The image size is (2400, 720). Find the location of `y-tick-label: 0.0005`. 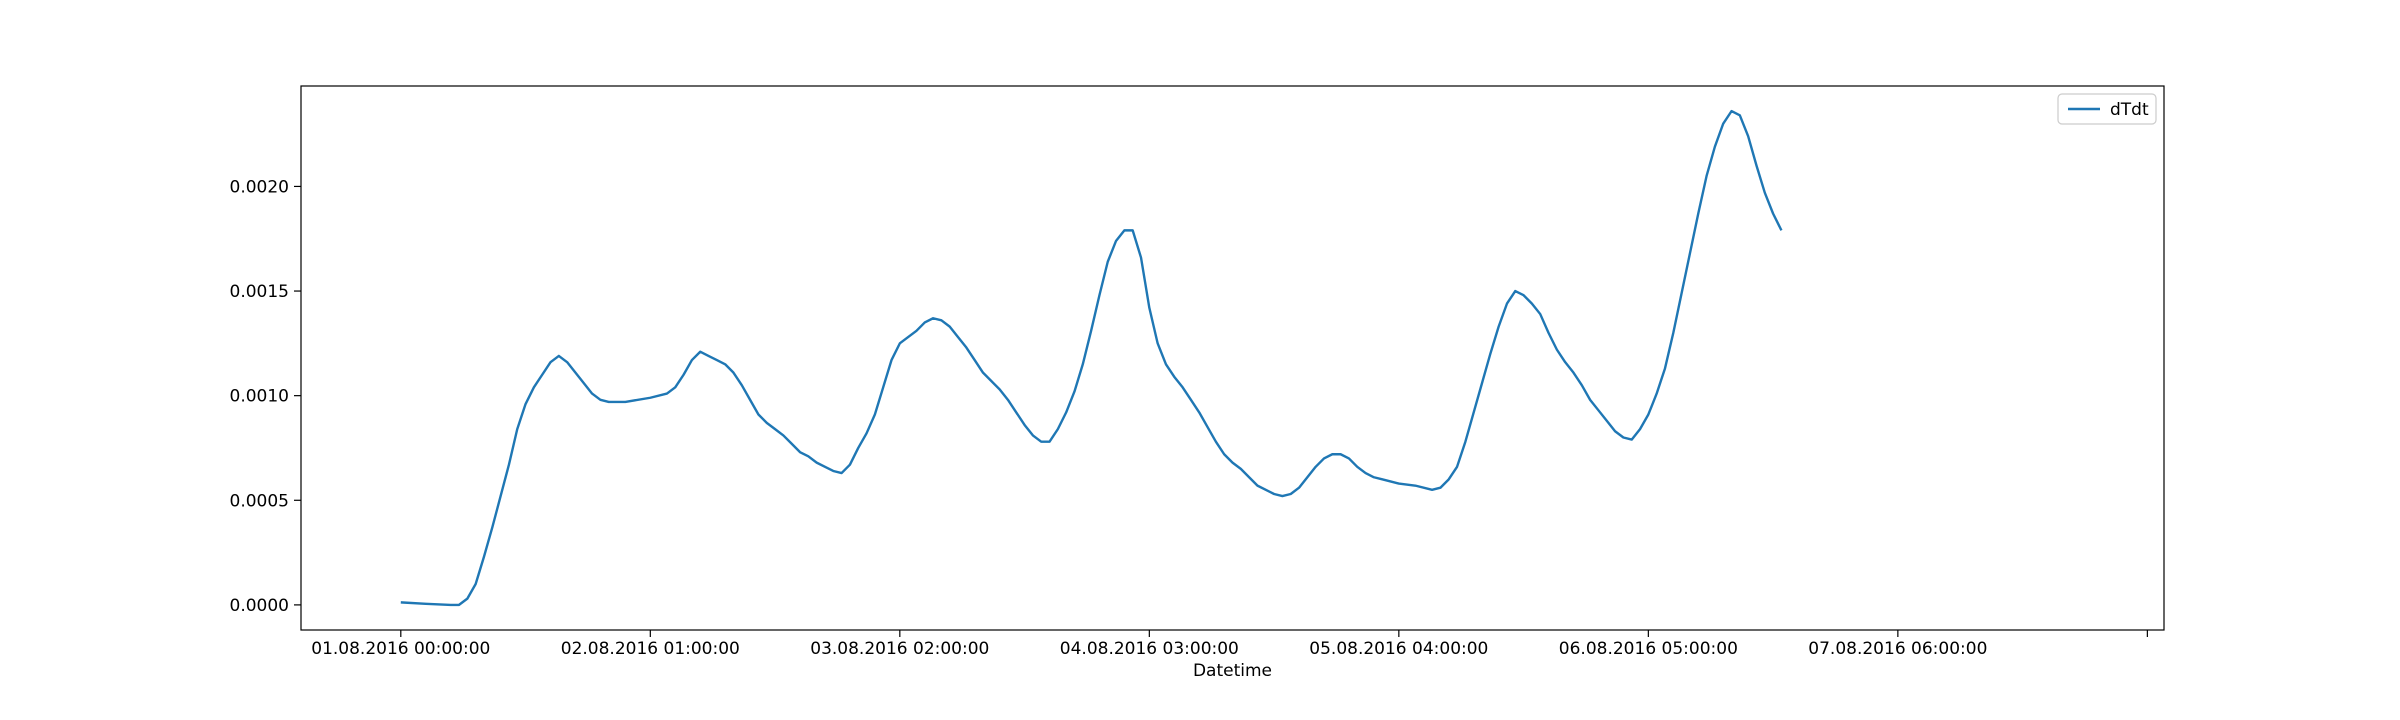

y-tick-label: 0.0005 is located at coordinates (259, 501).